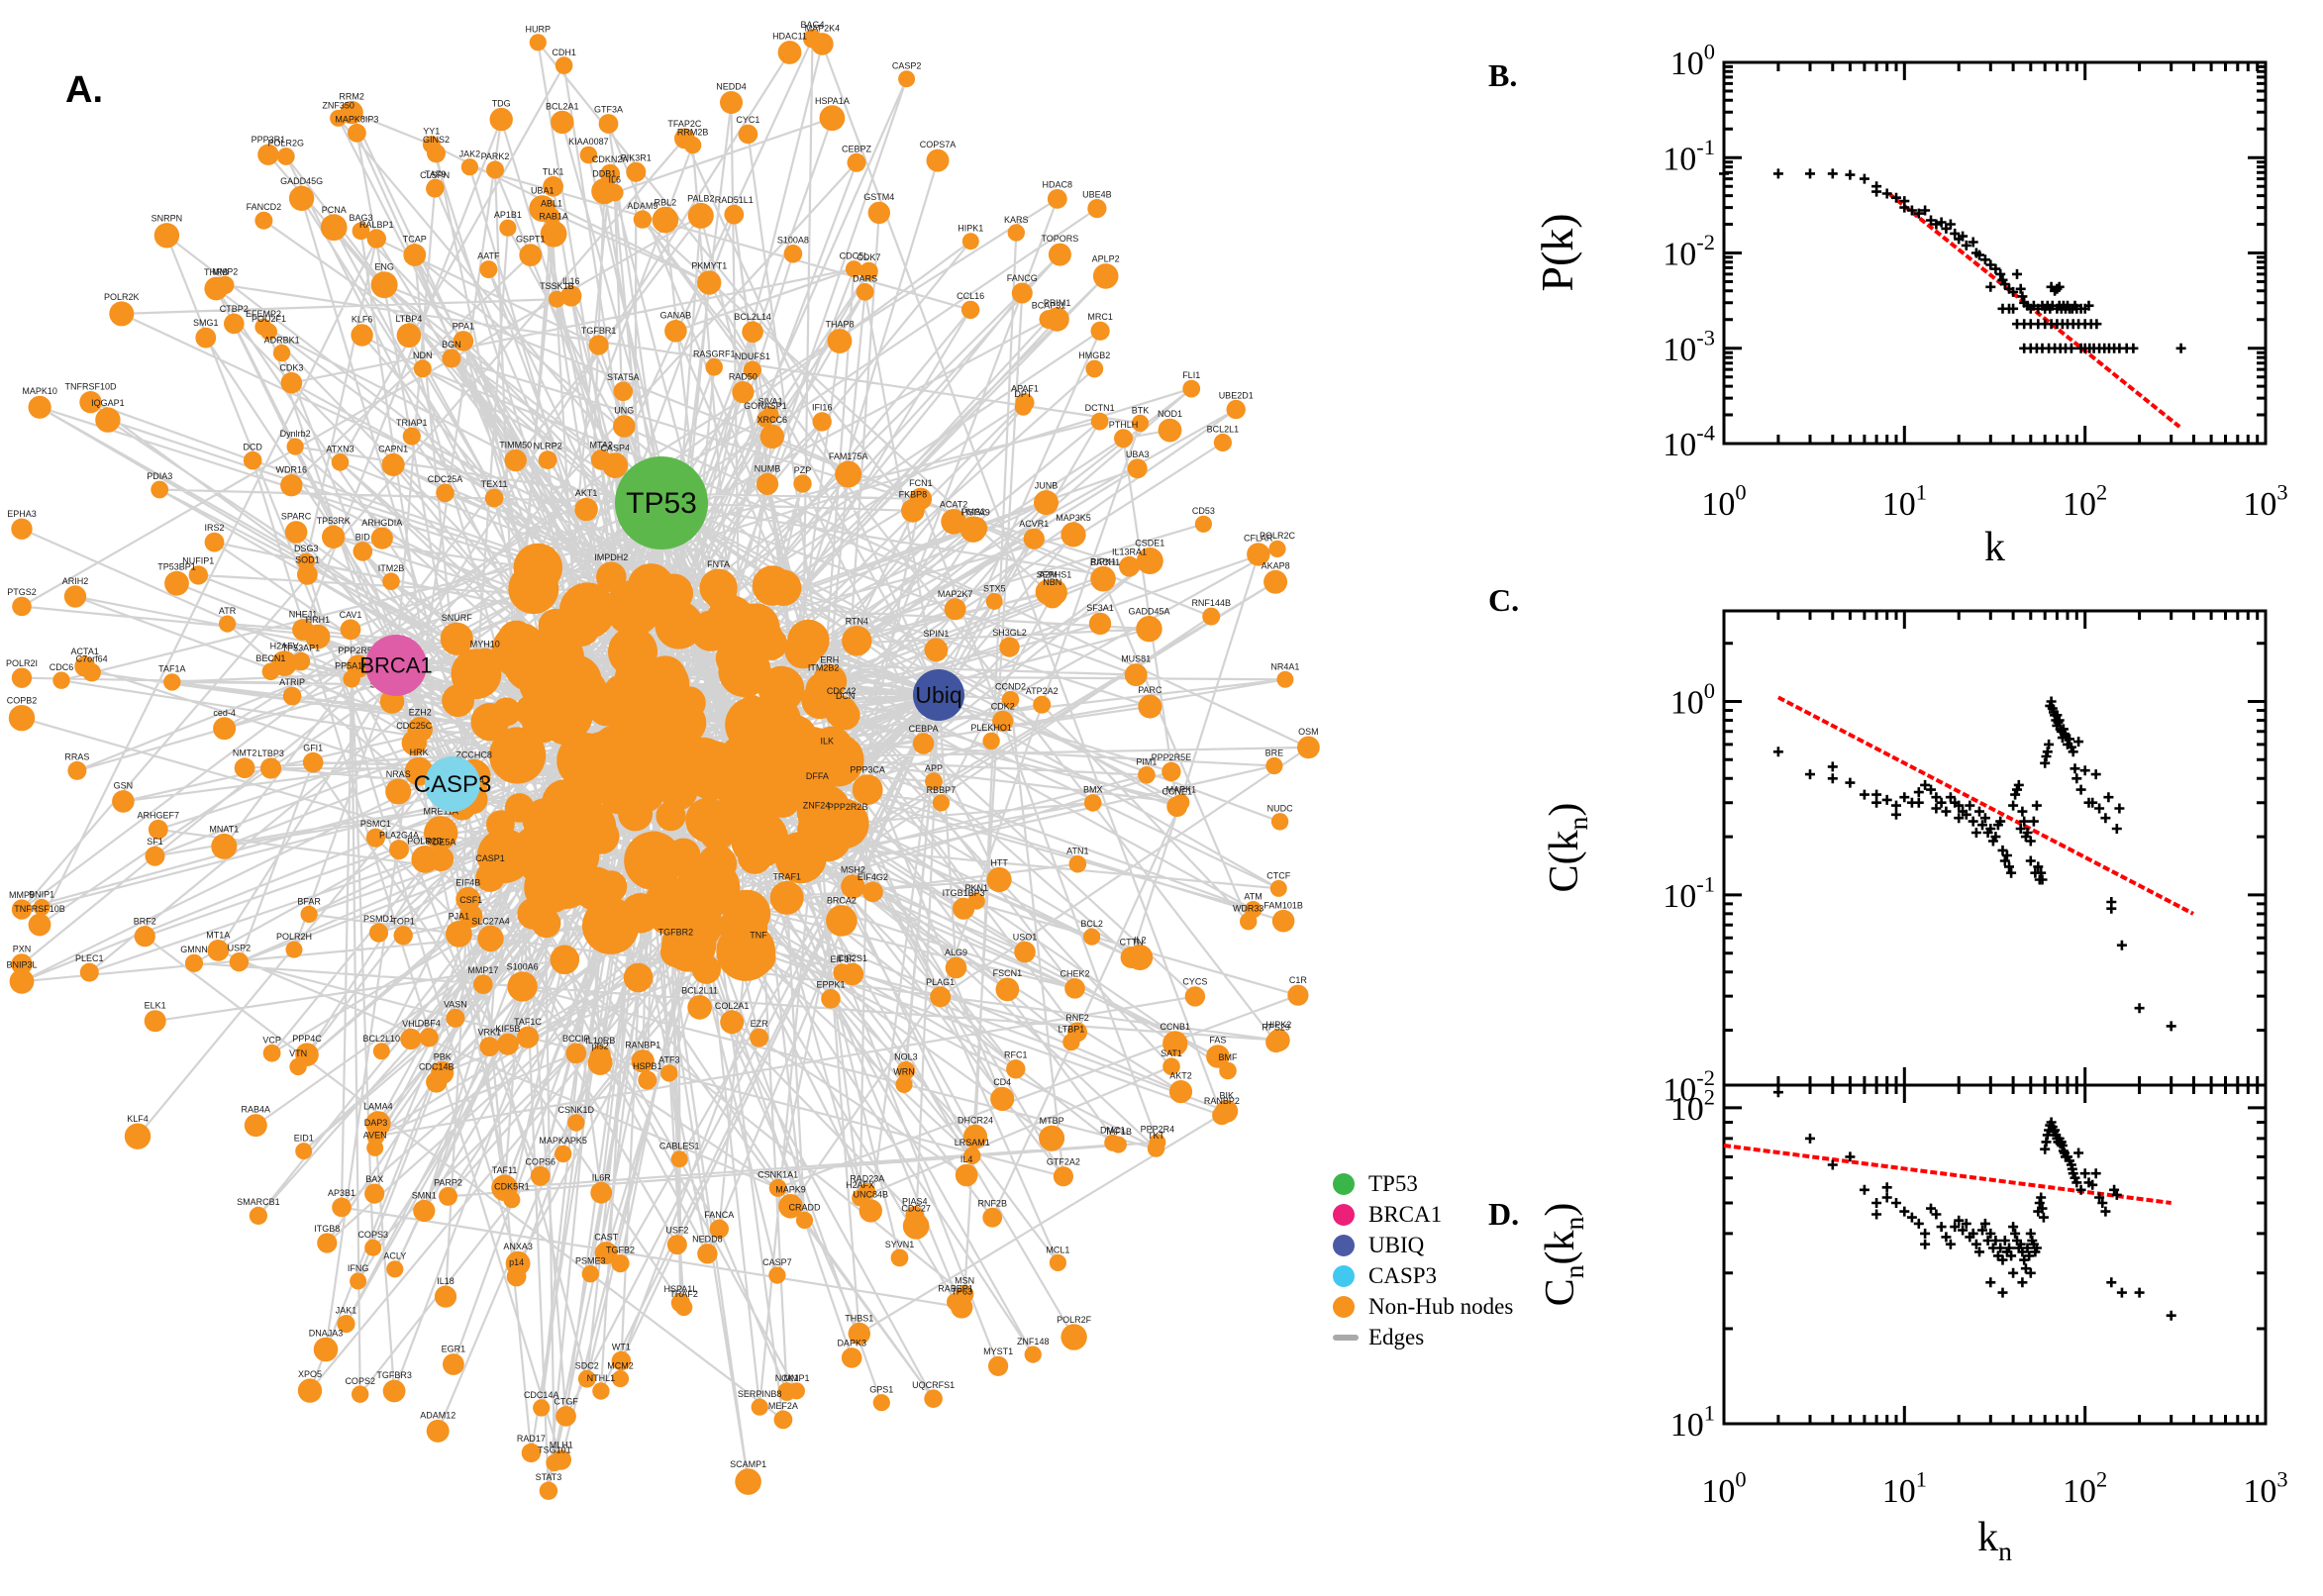 This screenshot has width=2323, height=1596. What do you see at coordinates (789, 37) in the screenshot?
I see `network-node-label: HDAC11` at bounding box center [789, 37].